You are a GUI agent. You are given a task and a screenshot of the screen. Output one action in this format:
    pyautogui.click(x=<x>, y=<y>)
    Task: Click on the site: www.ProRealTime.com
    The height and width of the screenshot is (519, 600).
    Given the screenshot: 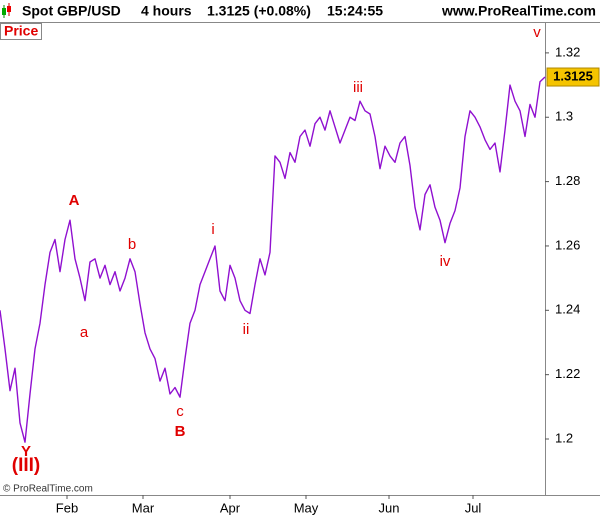 What is the action you would take?
    pyautogui.click(x=518, y=11)
    